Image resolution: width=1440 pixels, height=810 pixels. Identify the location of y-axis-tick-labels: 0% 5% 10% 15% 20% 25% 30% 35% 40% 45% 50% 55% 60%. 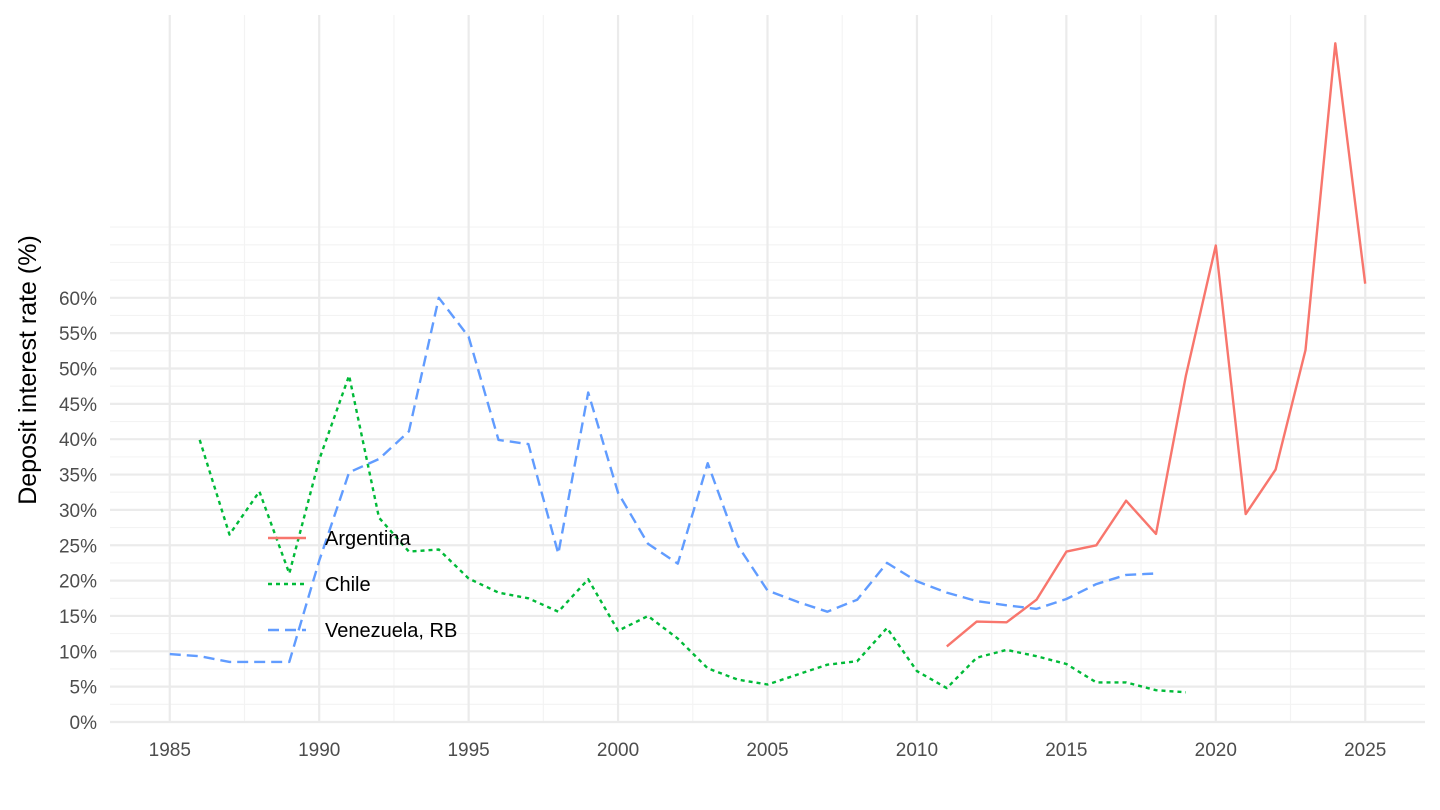
(78, 511).